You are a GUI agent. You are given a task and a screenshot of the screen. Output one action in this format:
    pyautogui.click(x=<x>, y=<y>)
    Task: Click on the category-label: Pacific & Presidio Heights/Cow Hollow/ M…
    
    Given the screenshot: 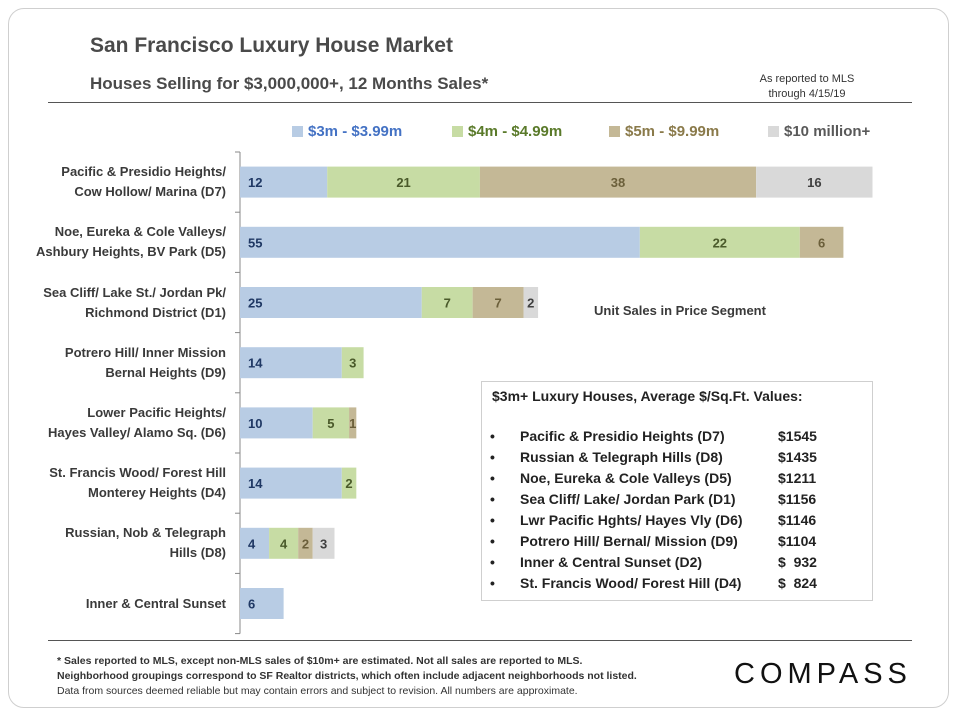 What is the action you would take?
    pyautogui.click(x=120, y=182)
    